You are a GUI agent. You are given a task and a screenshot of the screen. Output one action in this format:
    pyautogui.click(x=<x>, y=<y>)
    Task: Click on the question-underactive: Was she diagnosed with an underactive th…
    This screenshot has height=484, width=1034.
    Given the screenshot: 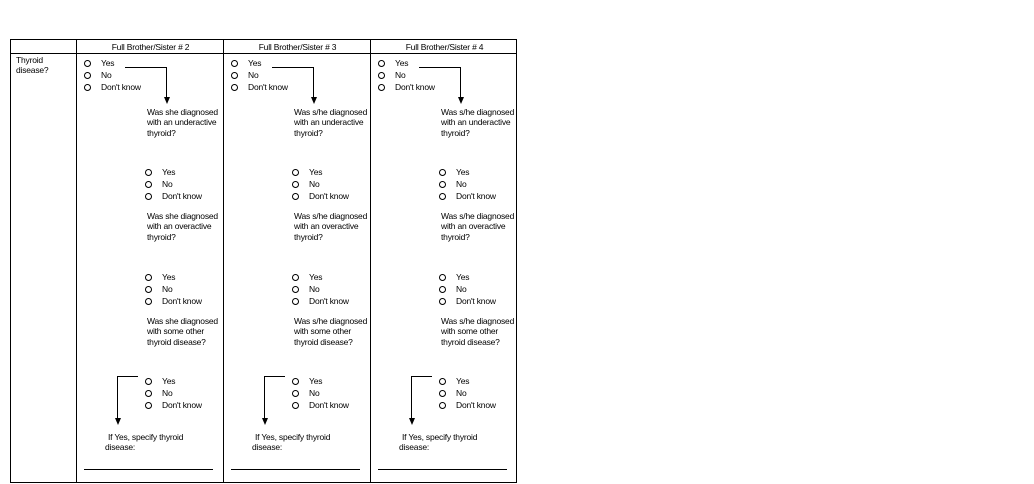 What is the action you would take?
    pyautogui.click(x=182, y=122)
    